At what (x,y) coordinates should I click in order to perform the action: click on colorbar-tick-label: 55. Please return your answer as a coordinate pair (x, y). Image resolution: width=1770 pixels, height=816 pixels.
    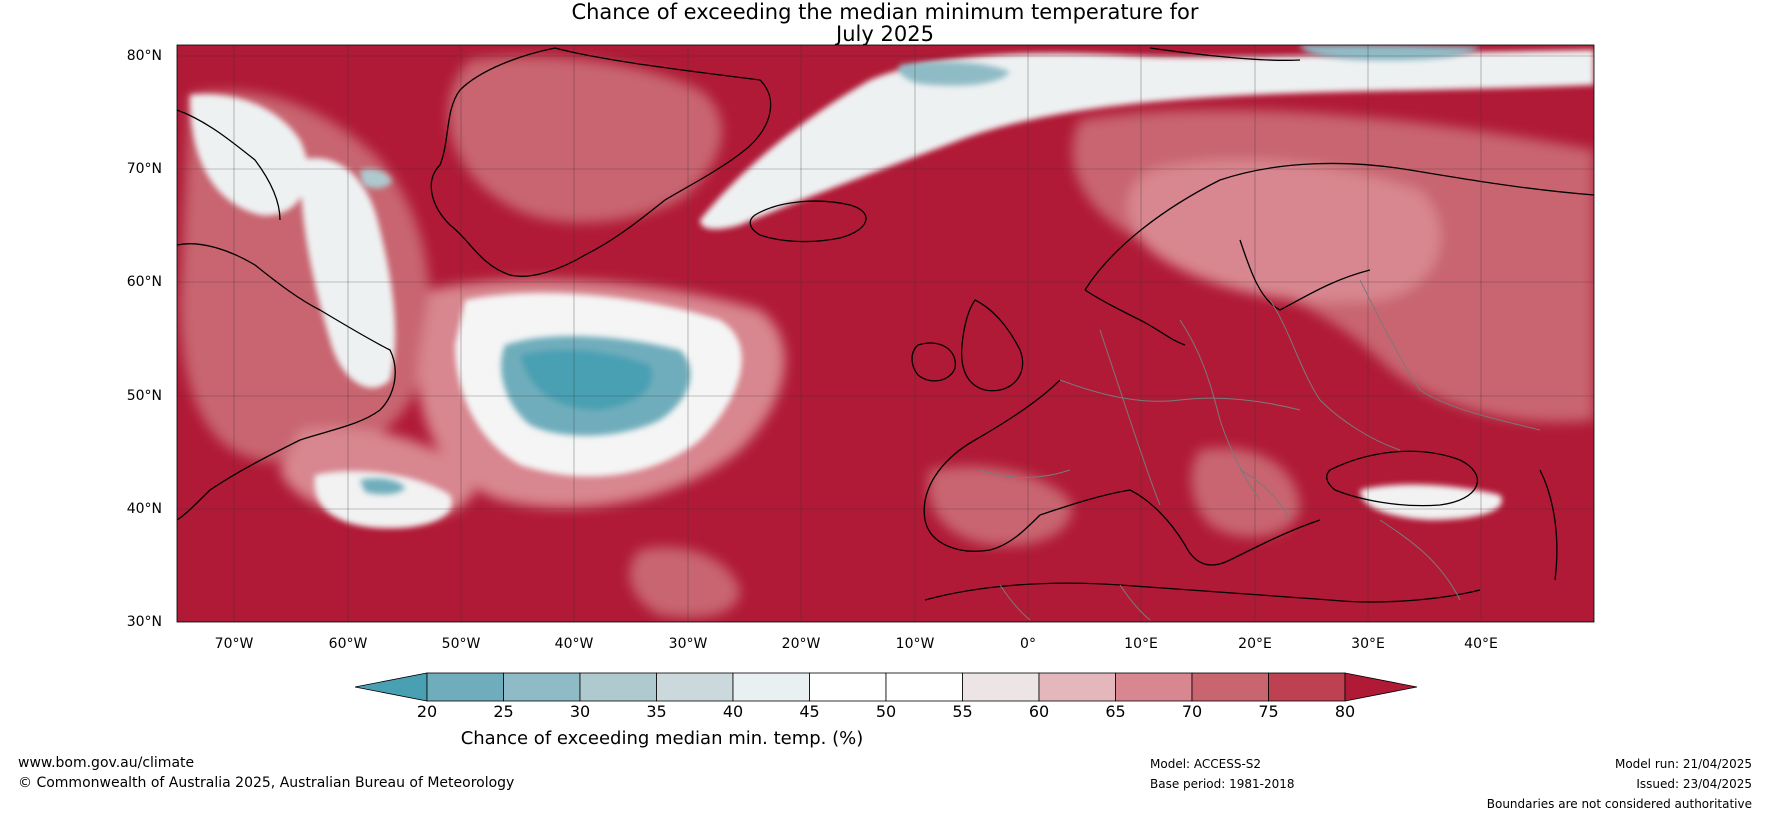
    Looking at the image, I should click on (962, 711).